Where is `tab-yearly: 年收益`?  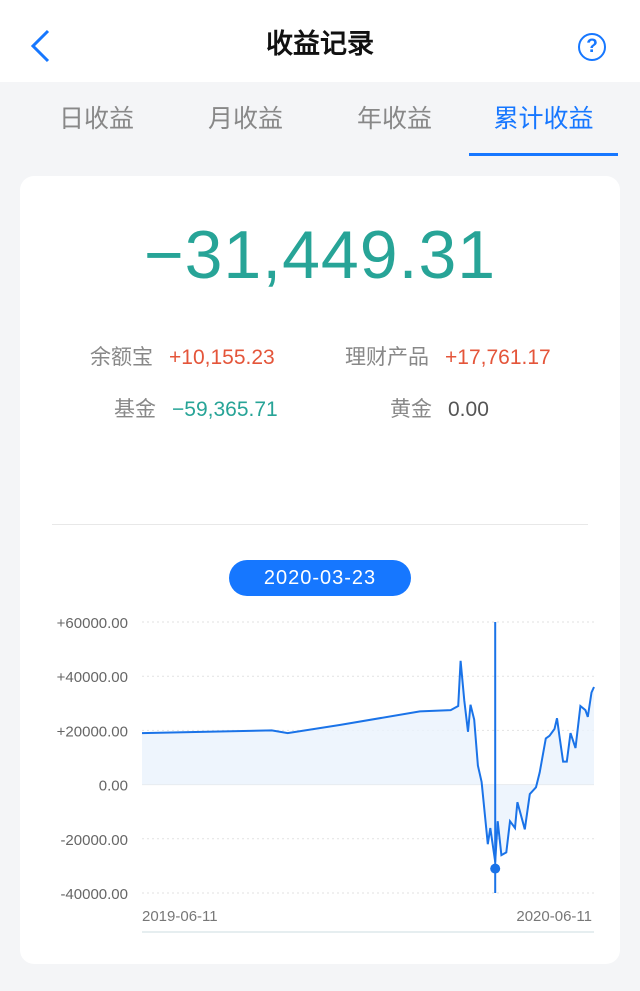 tab-yearly: 年收益 is located at coordinates (394, 119).